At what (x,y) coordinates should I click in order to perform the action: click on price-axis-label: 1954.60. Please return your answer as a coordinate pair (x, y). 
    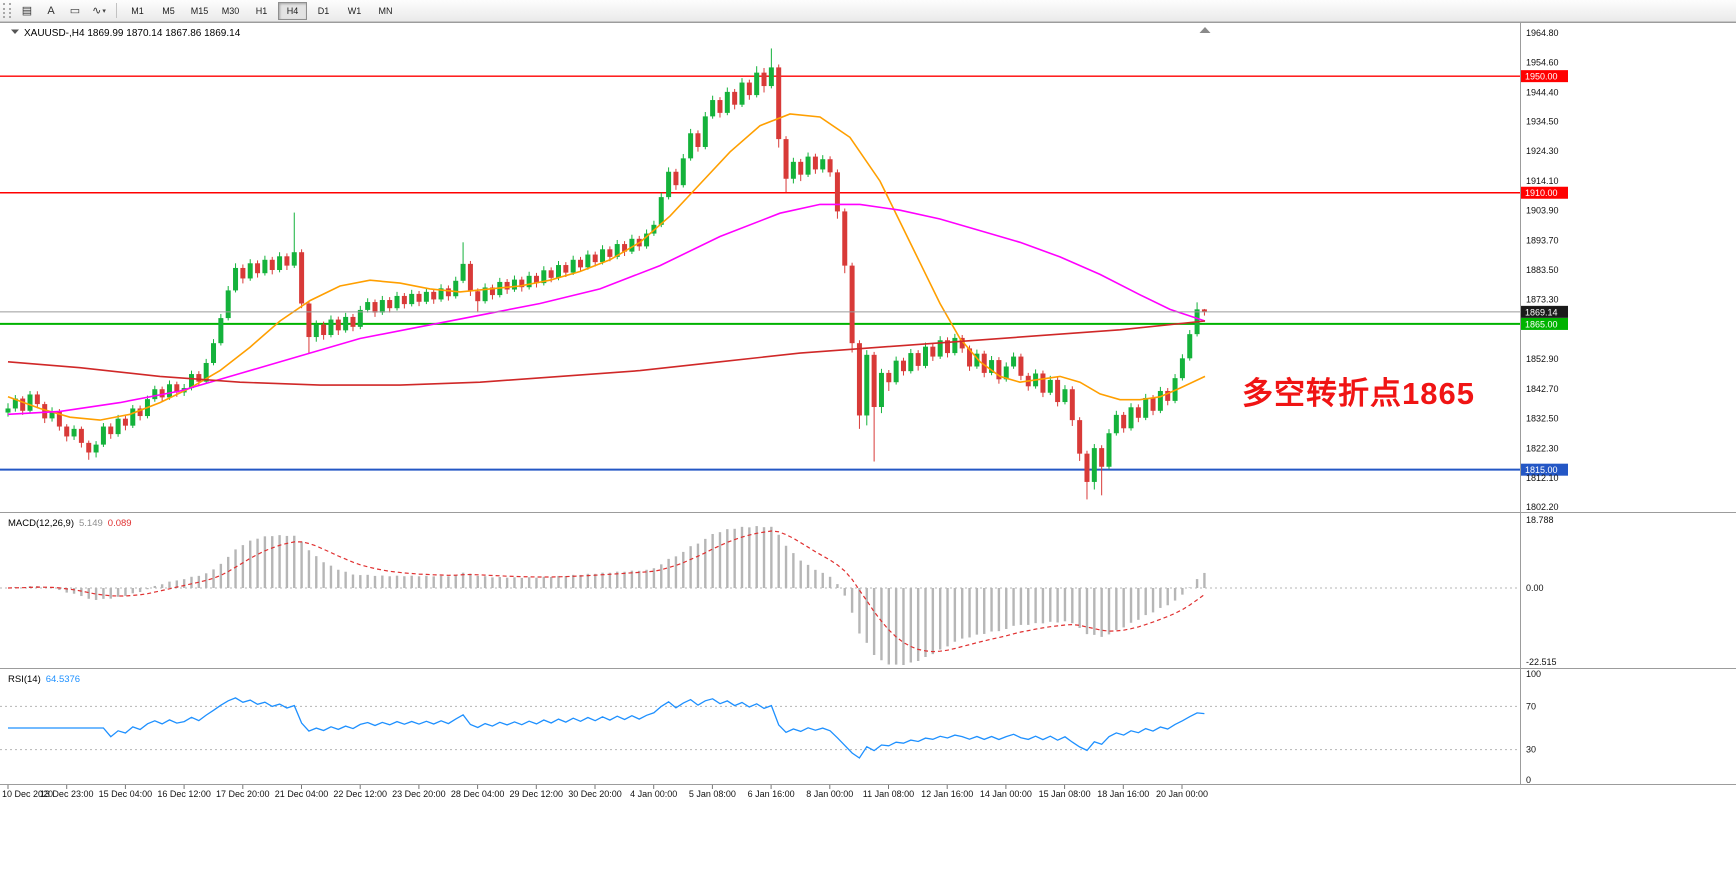
    Looking at the image, I should click on (1542, 63).